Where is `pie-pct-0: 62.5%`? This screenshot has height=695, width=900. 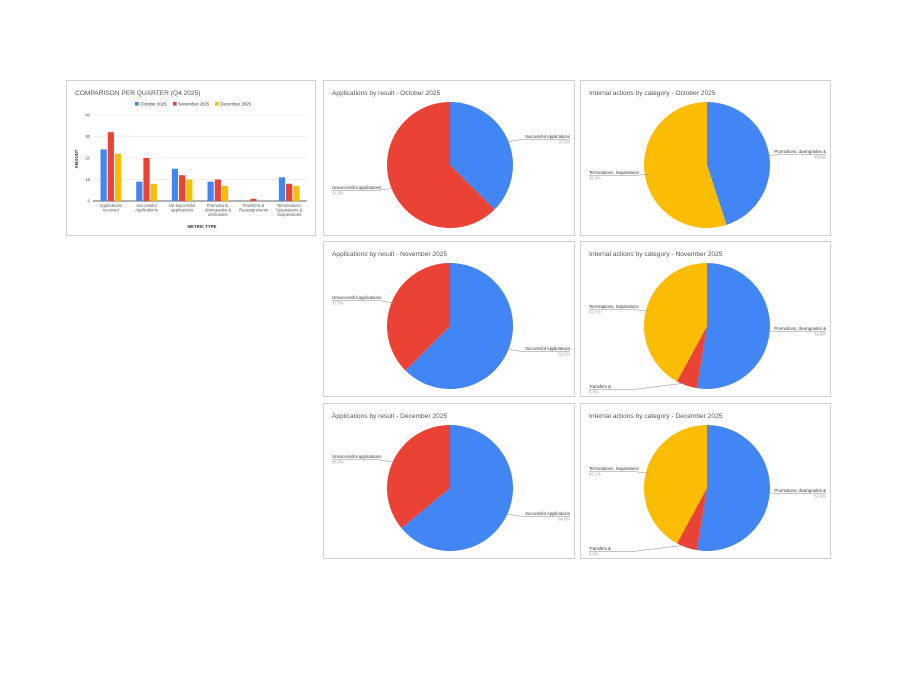
pie-pct-0: 62.5% is located at coordinates (564, 354).